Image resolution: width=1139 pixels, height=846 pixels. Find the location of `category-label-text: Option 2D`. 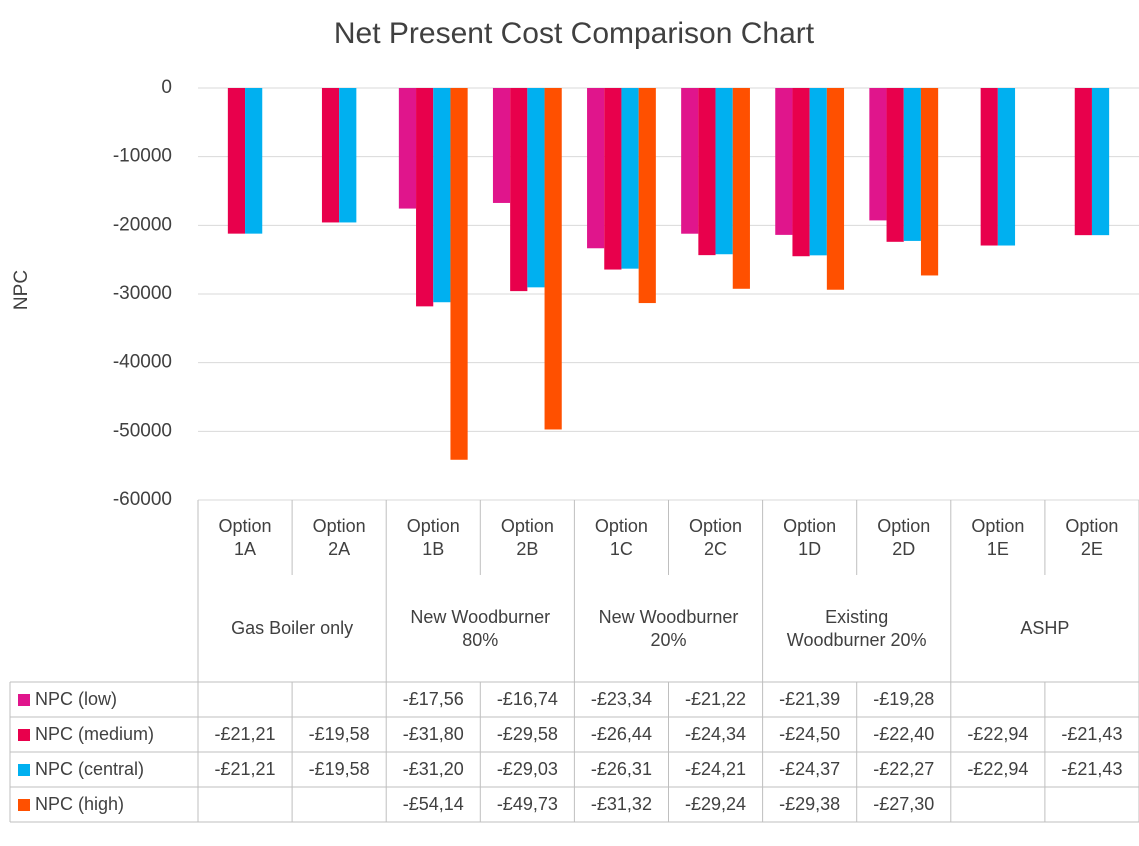

category-label-text: Option 2D is located at coordinates (904, 537).